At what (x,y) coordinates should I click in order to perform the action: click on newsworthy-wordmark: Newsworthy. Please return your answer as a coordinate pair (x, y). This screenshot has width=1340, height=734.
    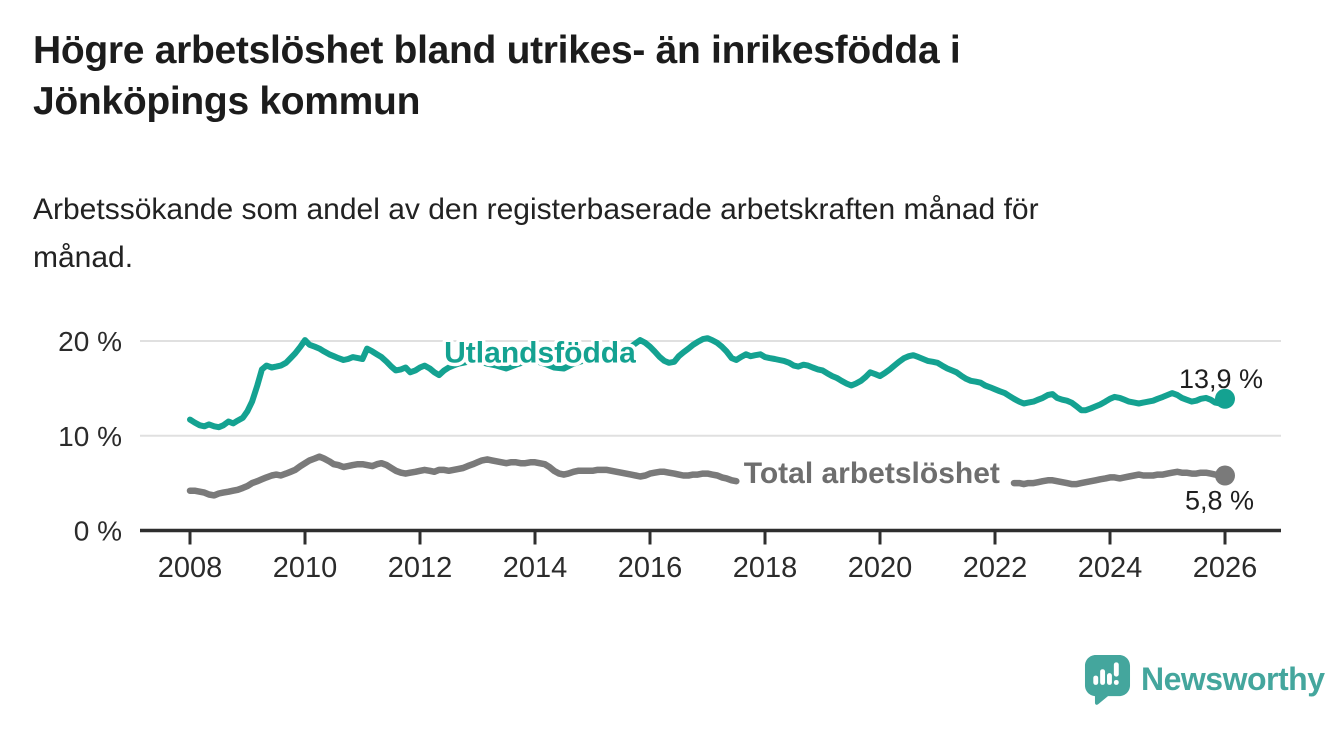
    Looking at the image, I should click on (1233, 679).